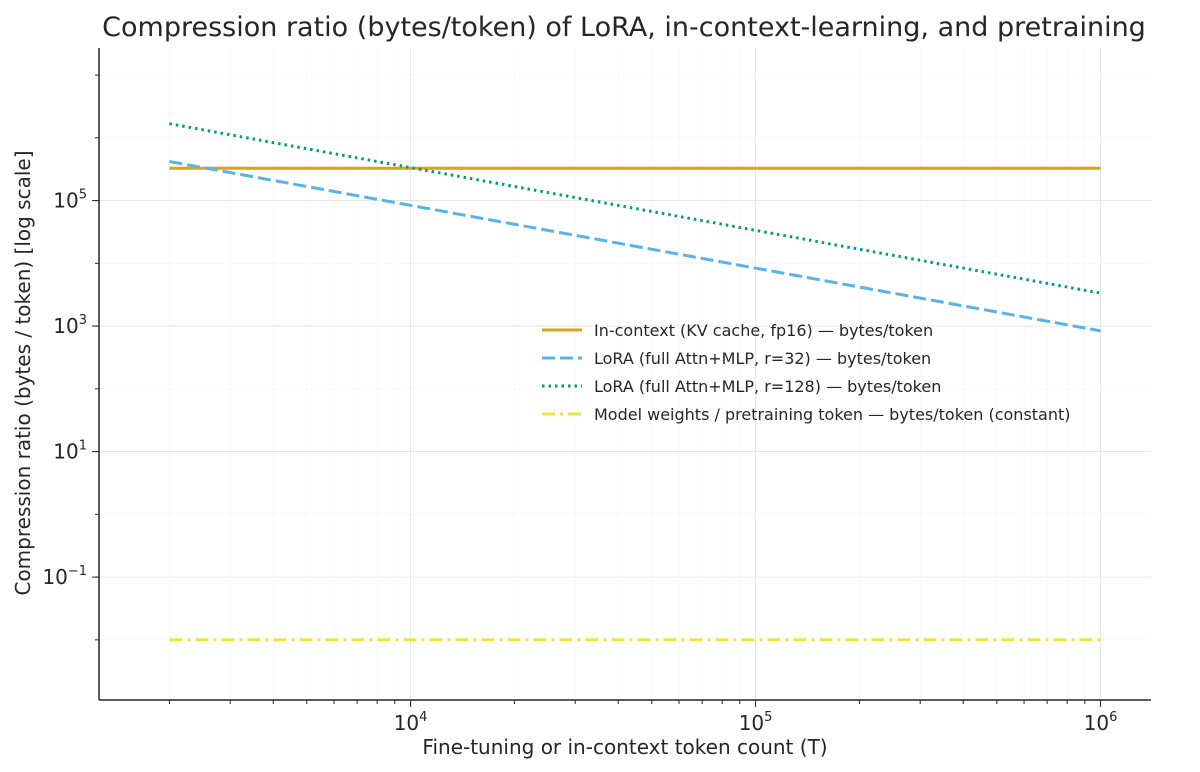 Image resolution: width=1200 pixels, height=772 pixels. I want to click on y-tick-label: 10¹, so click(70, 451).